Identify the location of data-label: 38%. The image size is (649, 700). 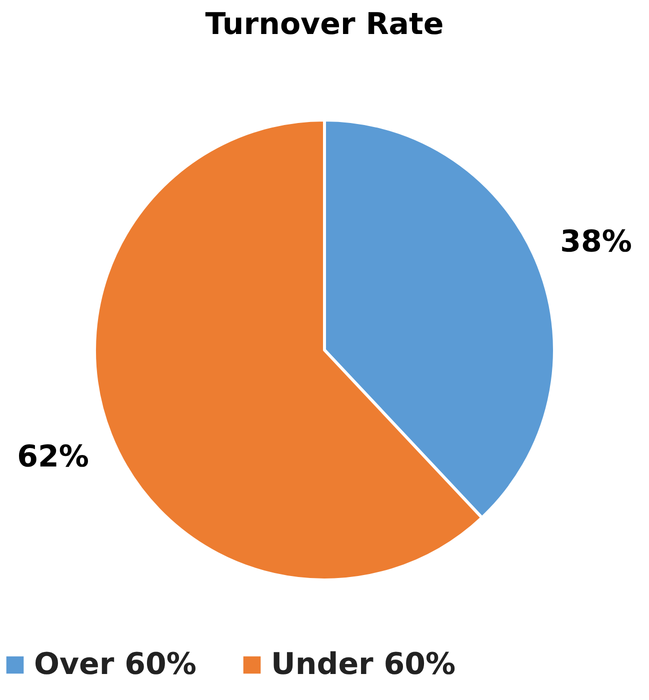
(596, 242).